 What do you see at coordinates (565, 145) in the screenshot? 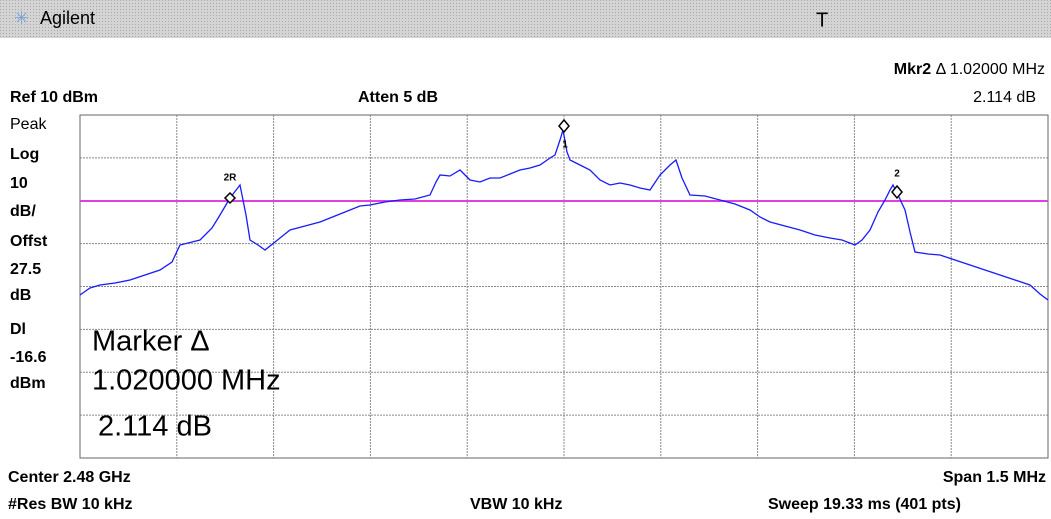
I see `marker-label: 1` at bounding box center [565, 145].